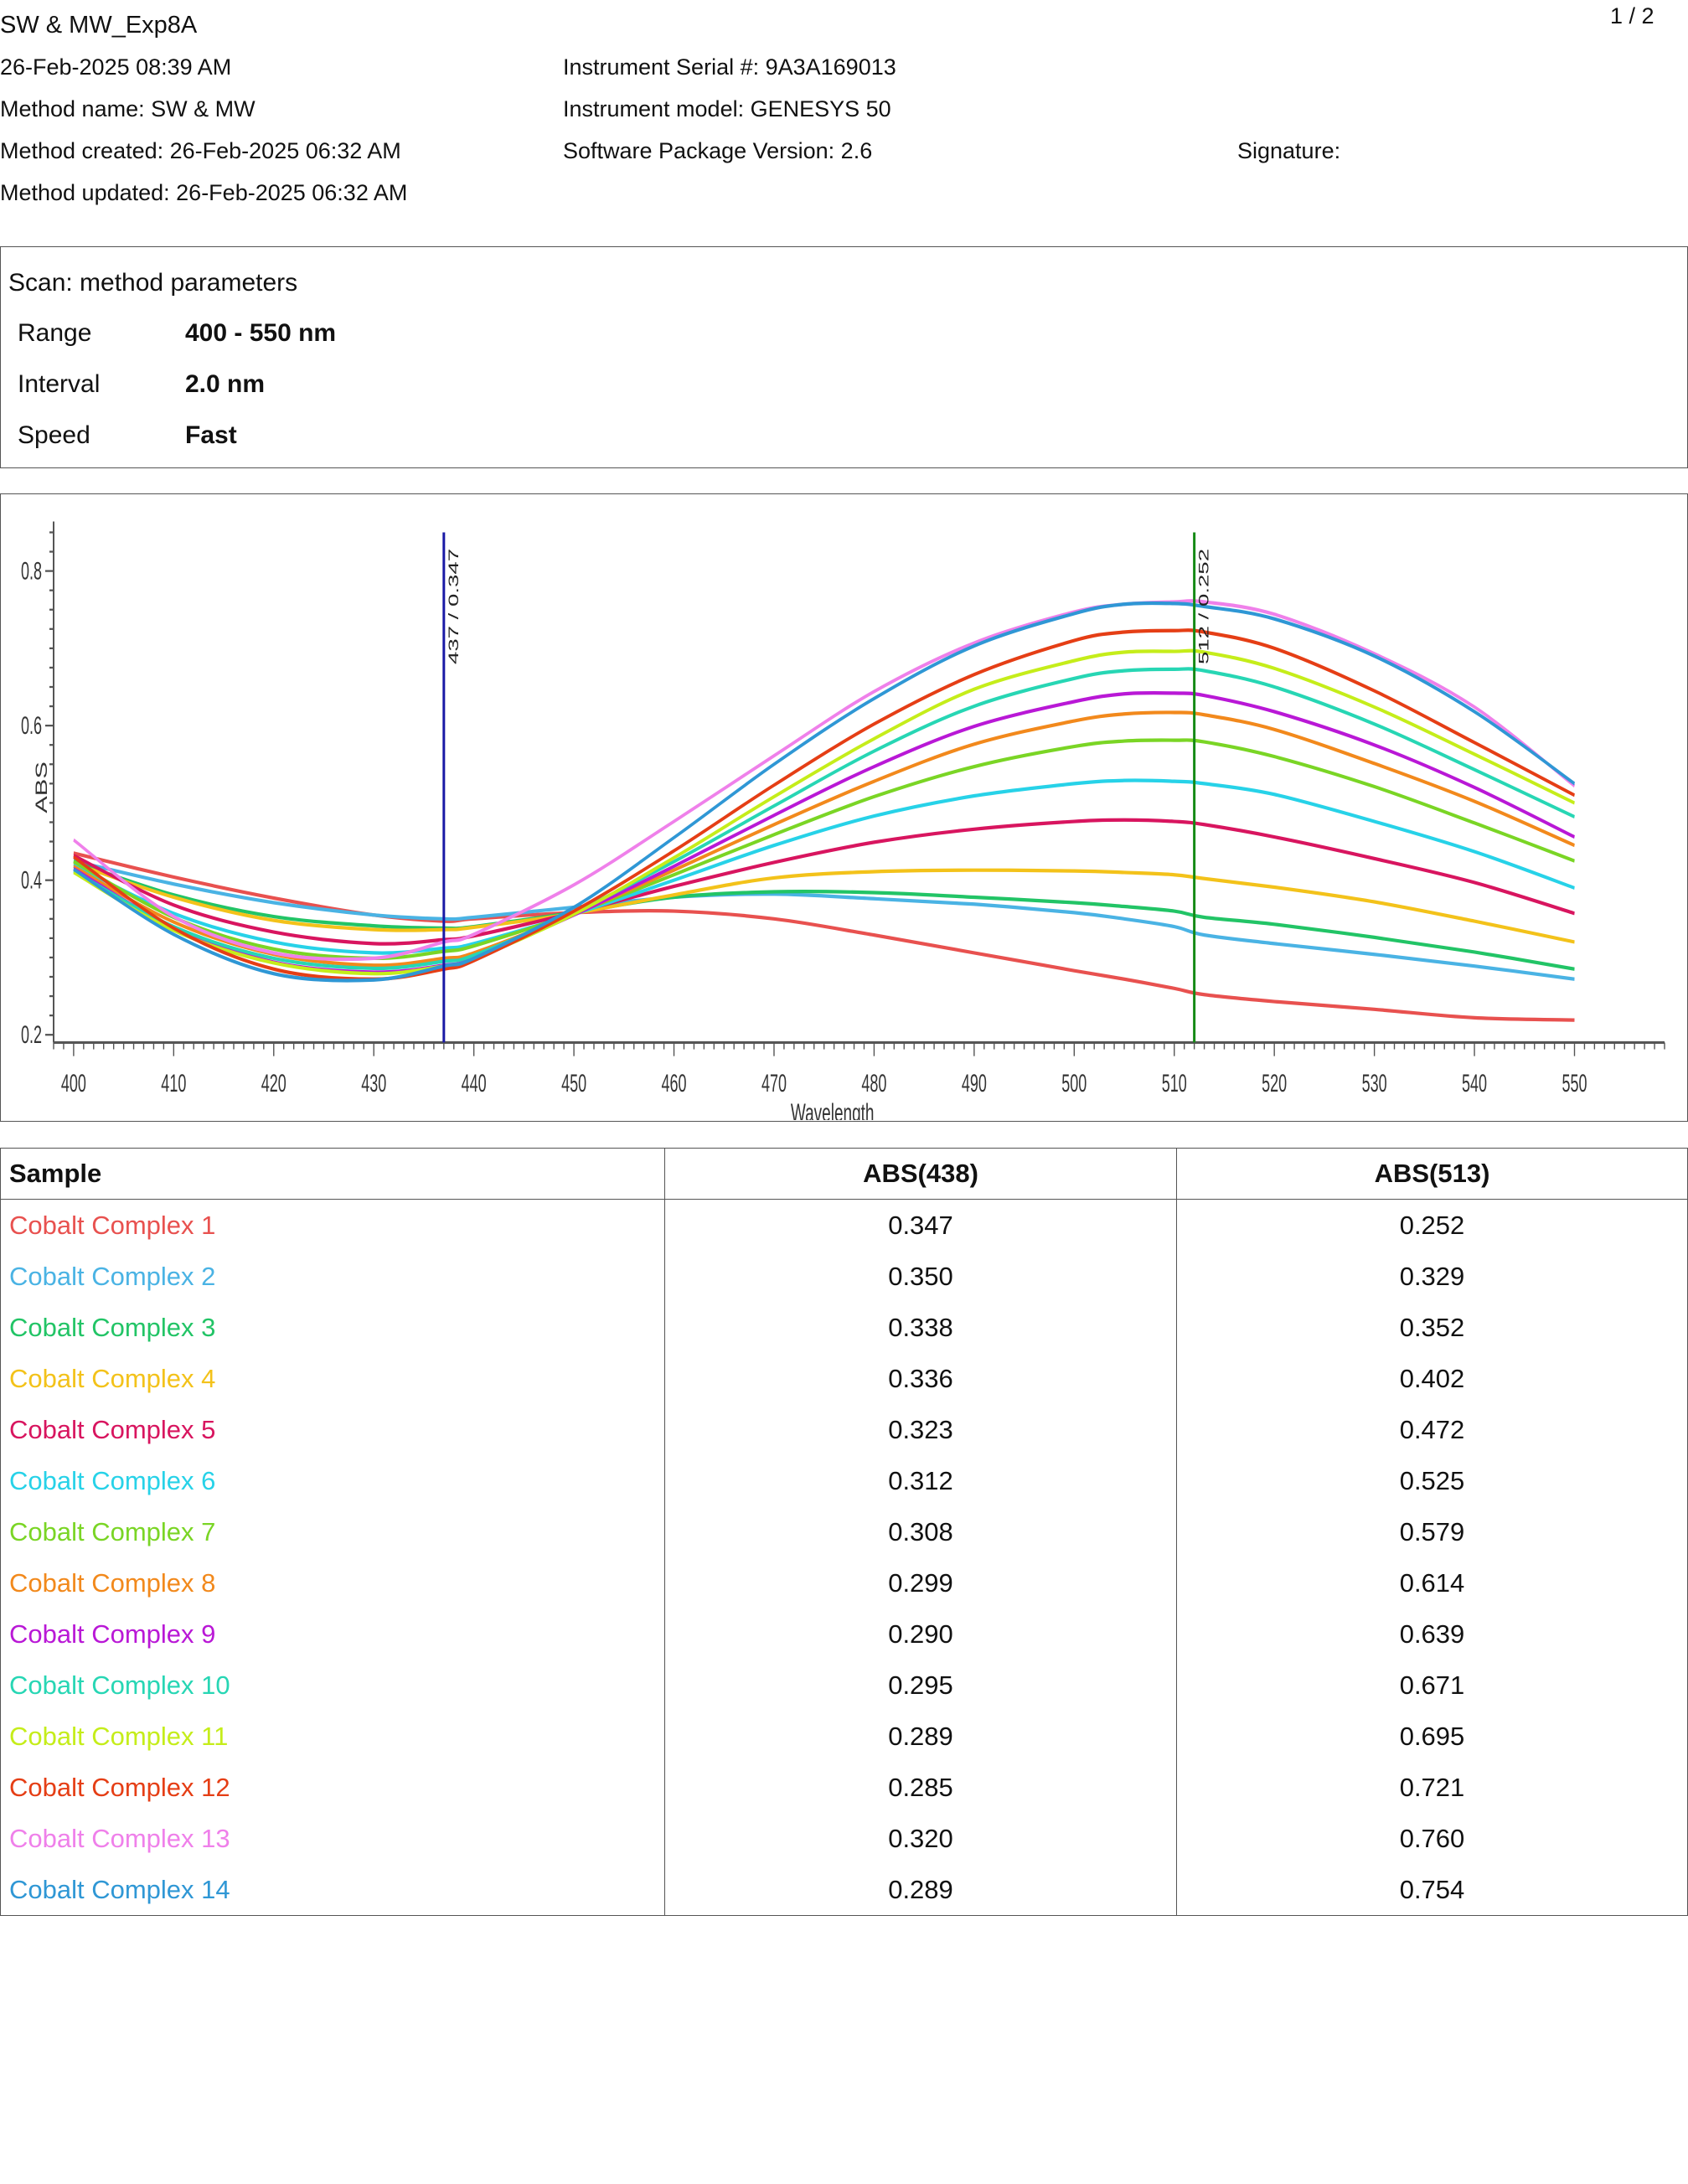  What do you see at coordinates (332, 1429) in the screenshot?
I see `sample-name-cell: Cobalt Complex 5` at bounding box center [332, 1429].